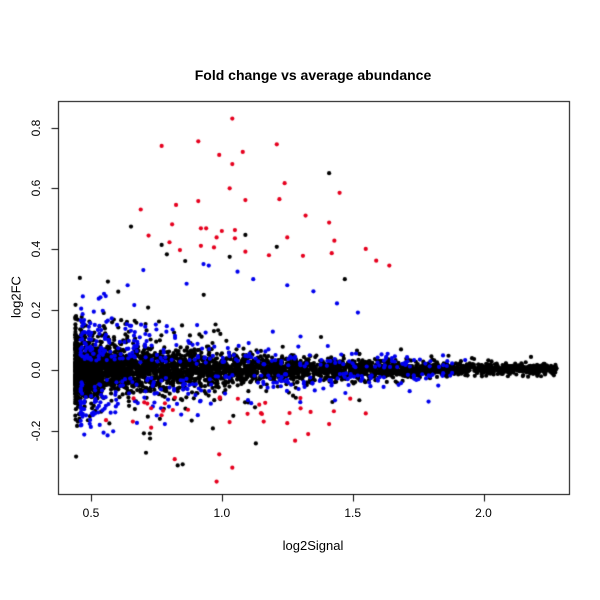 The height and width of the screenshot is (600, 600). I want to click on y-tick-label: -0.2, so click(36, 431).